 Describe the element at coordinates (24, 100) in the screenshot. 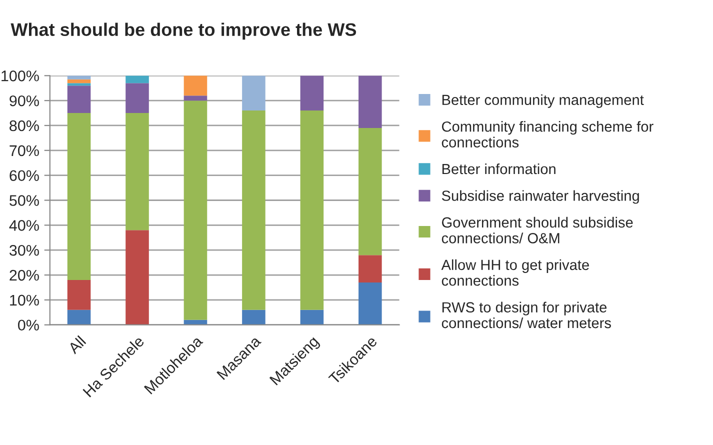

I see `y-tick-label: 90%` at that location.